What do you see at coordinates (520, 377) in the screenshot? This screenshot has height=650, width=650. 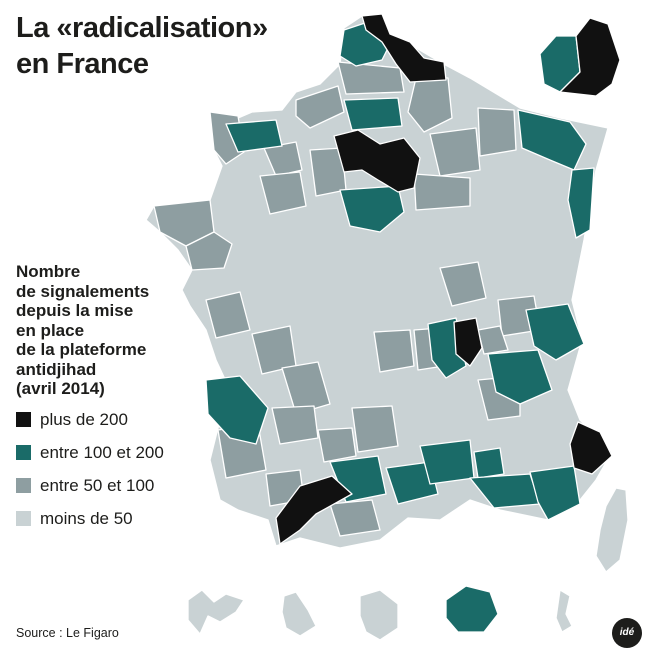 I see `dept-savoie-isere` at bounding box center [520, 377].